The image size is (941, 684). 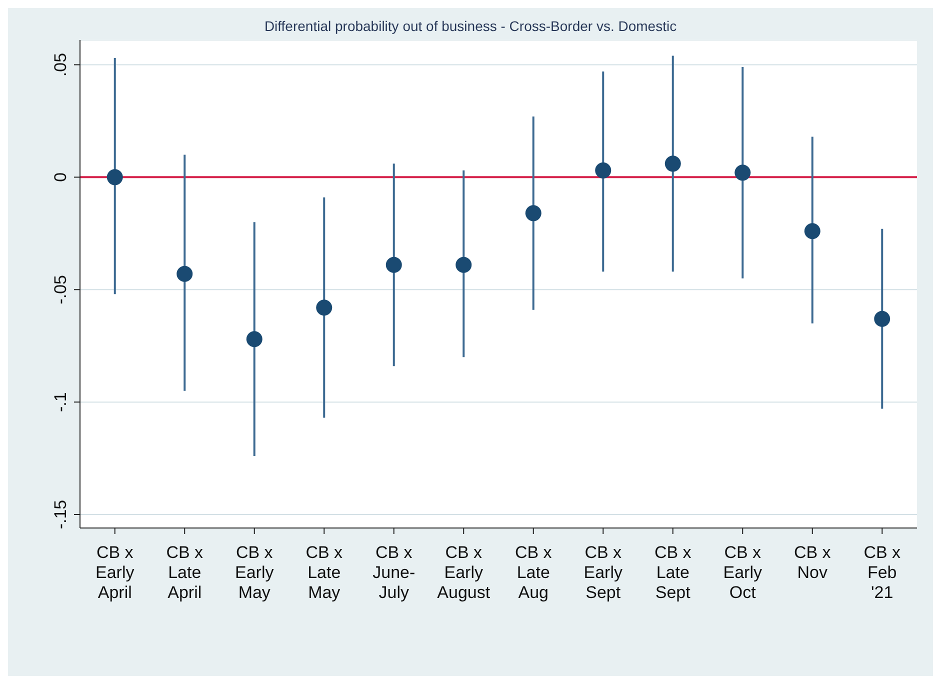 What do you see at coordinates (325, 572) in the screenshot?
I see `x-tick-label: CB x Late May` at bounding box center [325, 572].